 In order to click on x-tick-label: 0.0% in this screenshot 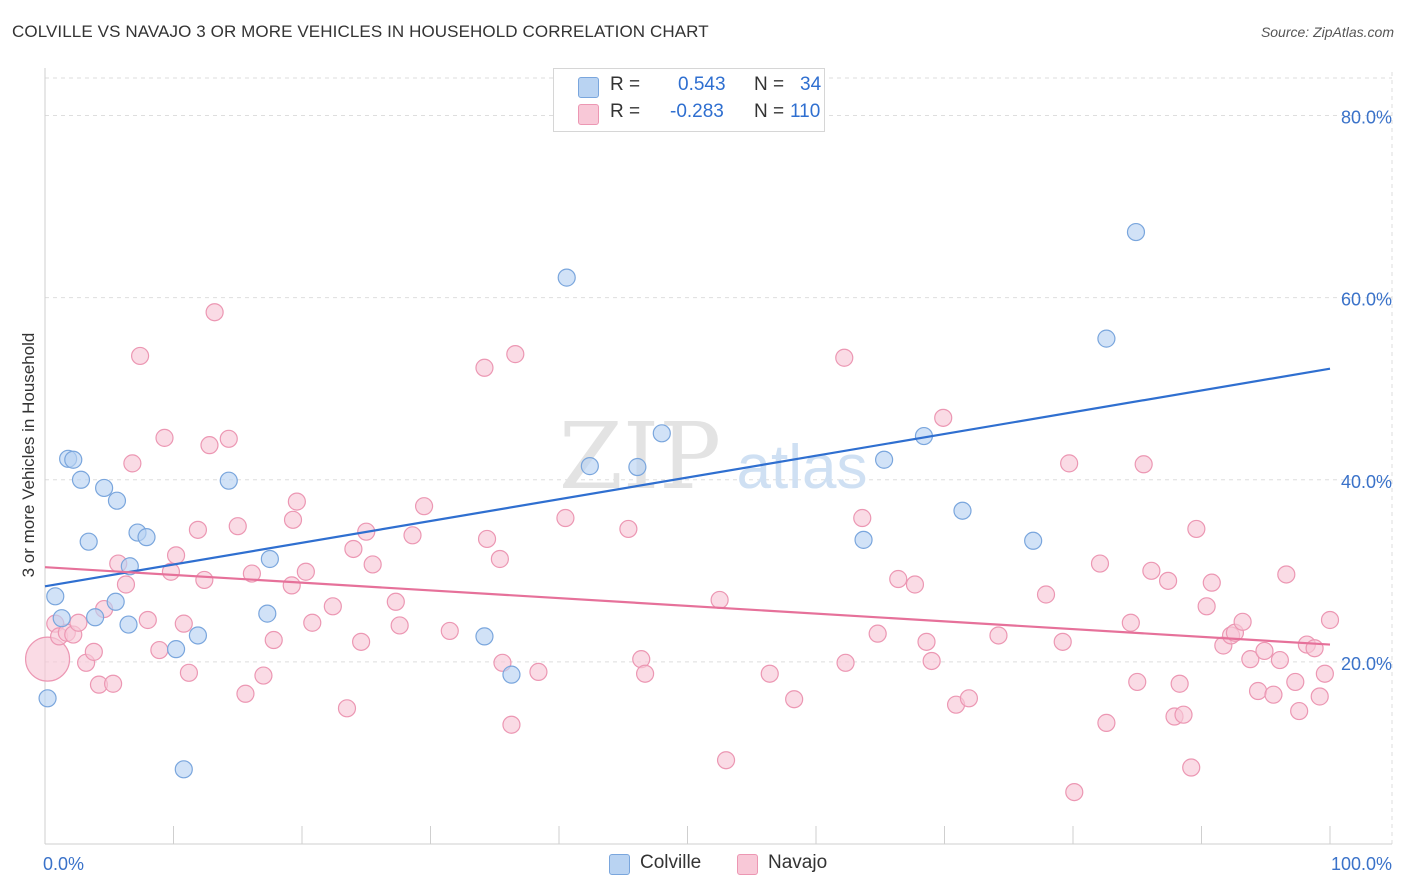, I will do `click(63, 864)`.